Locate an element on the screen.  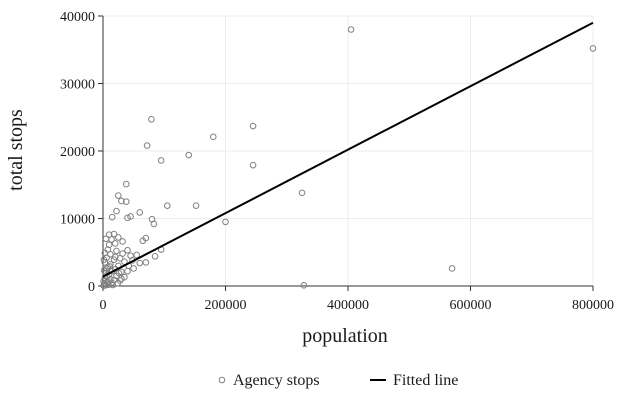
legend-label-agency-stops: Agency stops is located at coordinates (276, 380).